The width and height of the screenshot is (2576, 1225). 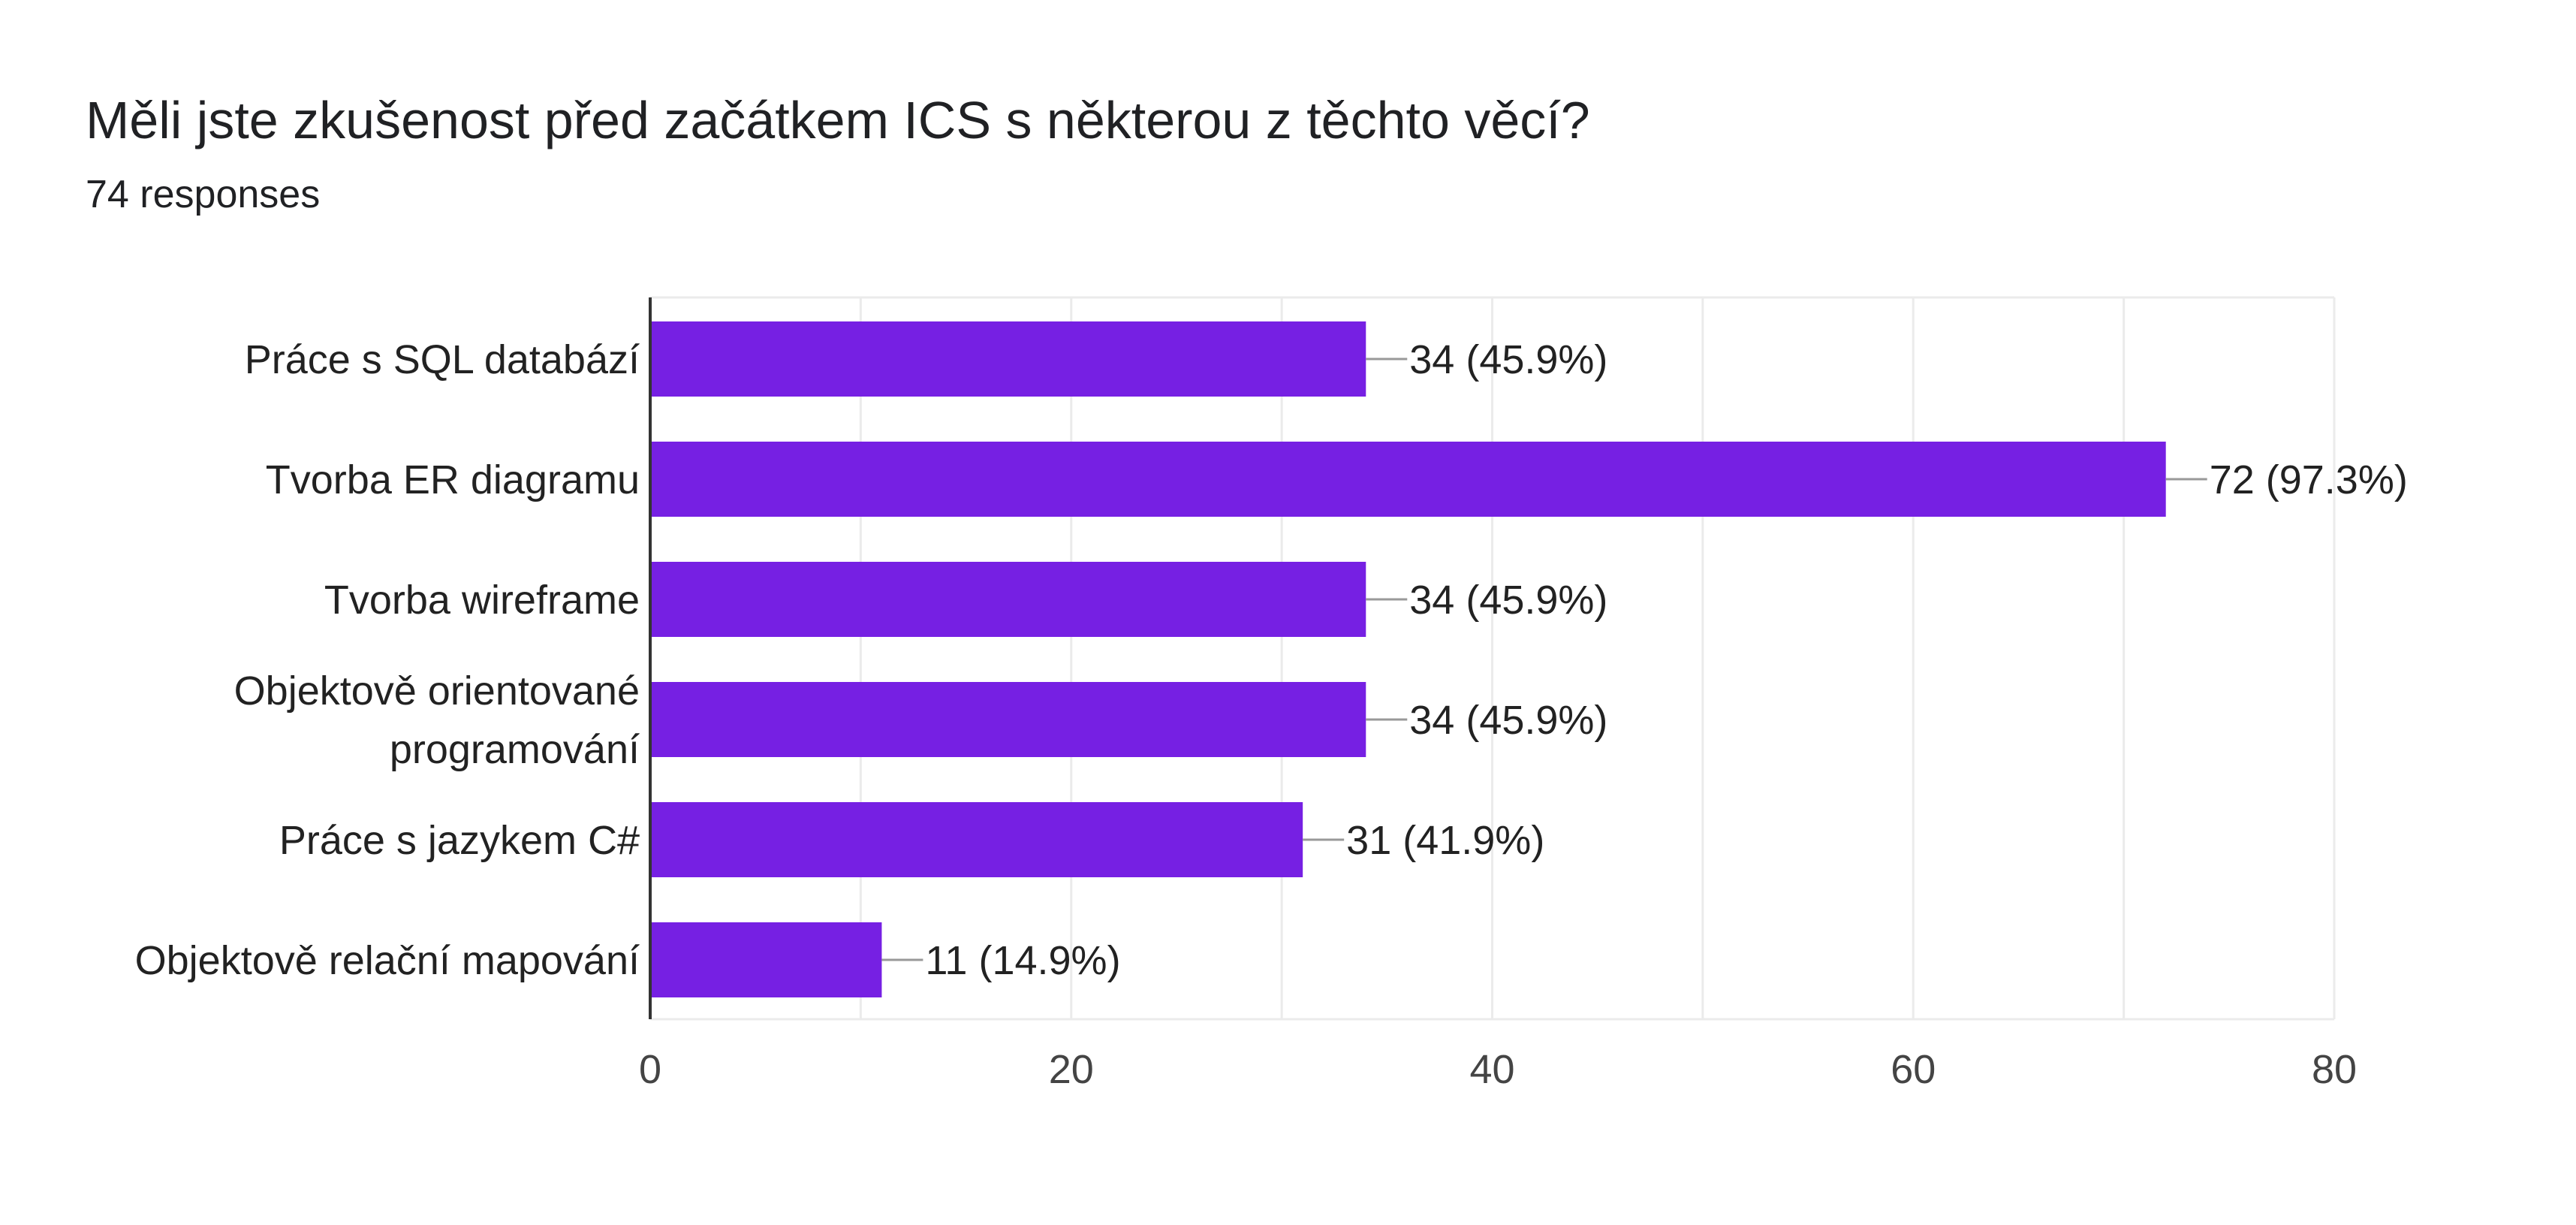 What do you see at coordinates (1445, 840) in the screenshot?
I see `data-label: 31 (41.9%)` at bounding box center [1445, 840].